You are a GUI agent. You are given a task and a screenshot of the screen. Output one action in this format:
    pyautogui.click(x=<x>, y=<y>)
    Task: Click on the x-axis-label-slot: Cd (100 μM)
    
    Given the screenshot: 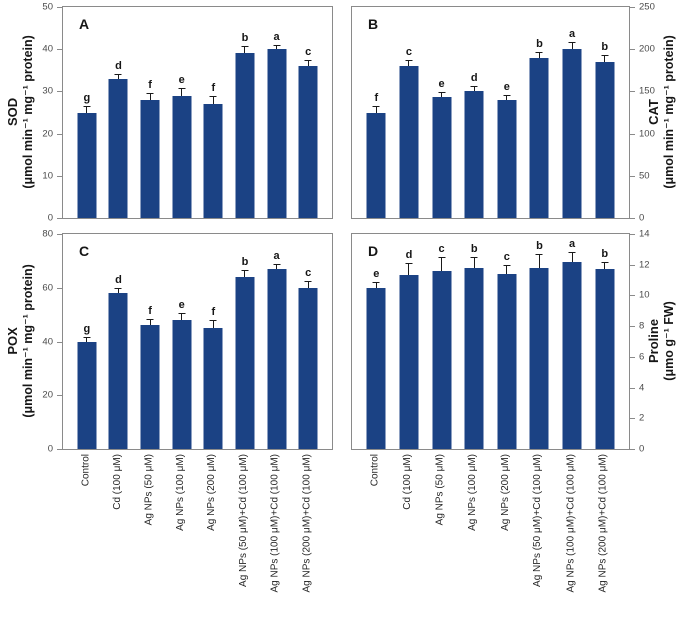 What is the action you would take?
    pyautogui.click(x=118, y=532)
    